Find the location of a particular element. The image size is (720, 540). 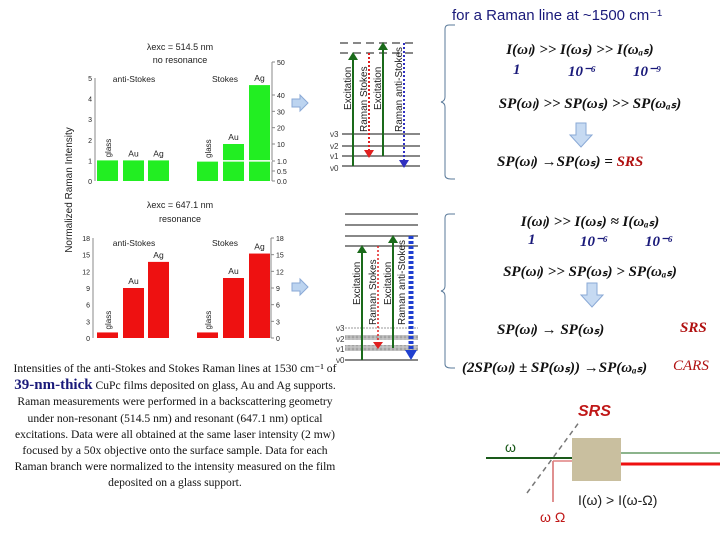

right-tick-label: 0 is located at coordinates (278, 339).